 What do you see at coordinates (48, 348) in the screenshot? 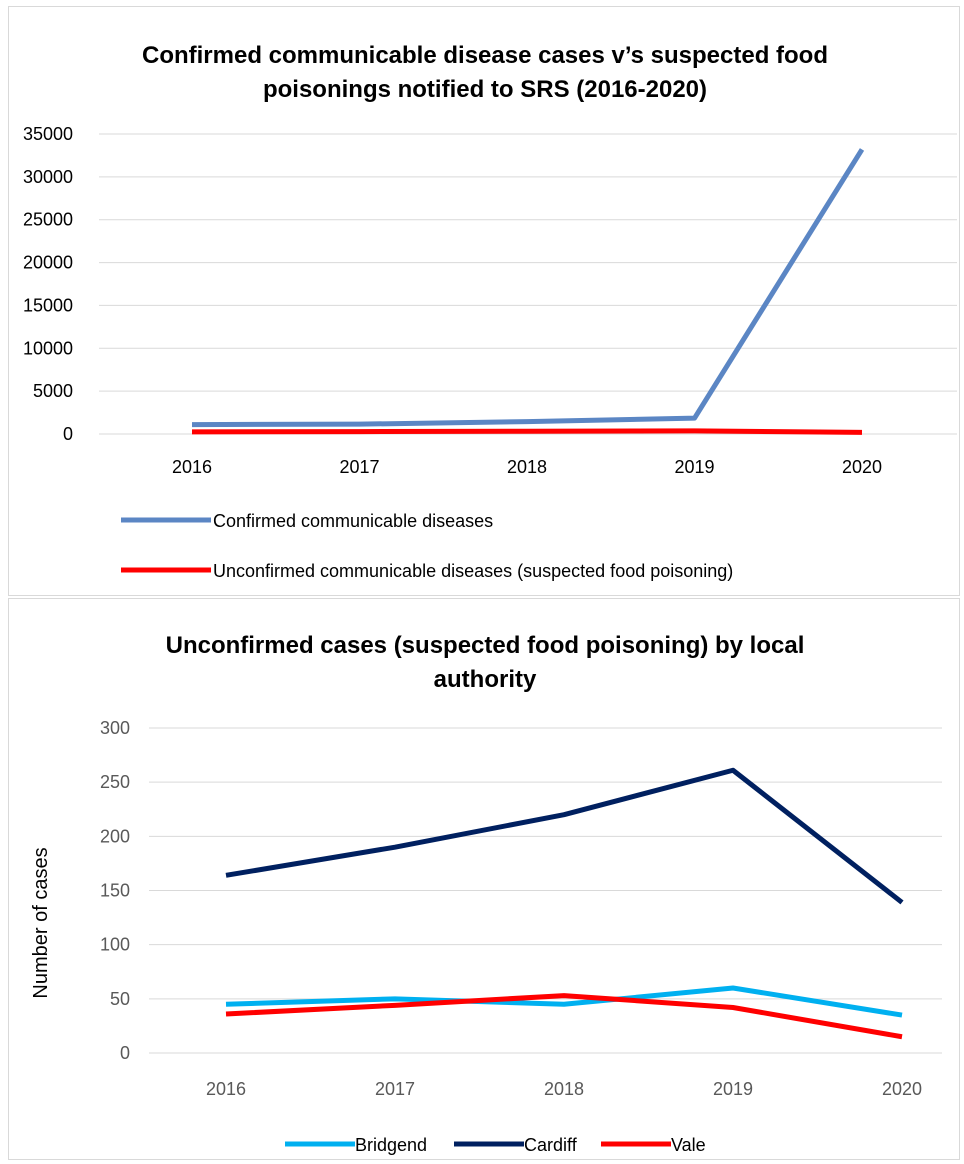
I see `y-tick-label: 10000` at bounding box center [48, 348].